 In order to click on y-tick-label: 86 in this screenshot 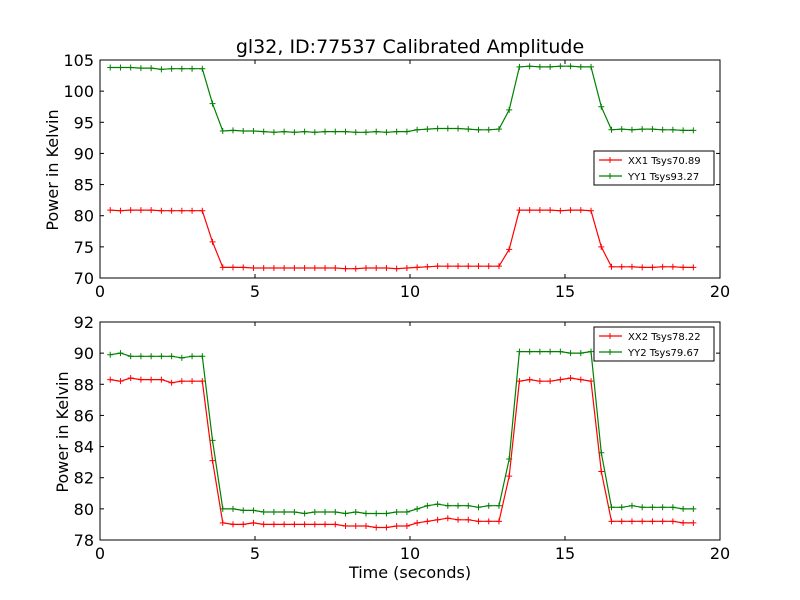, I will do `click(84, 415)`.